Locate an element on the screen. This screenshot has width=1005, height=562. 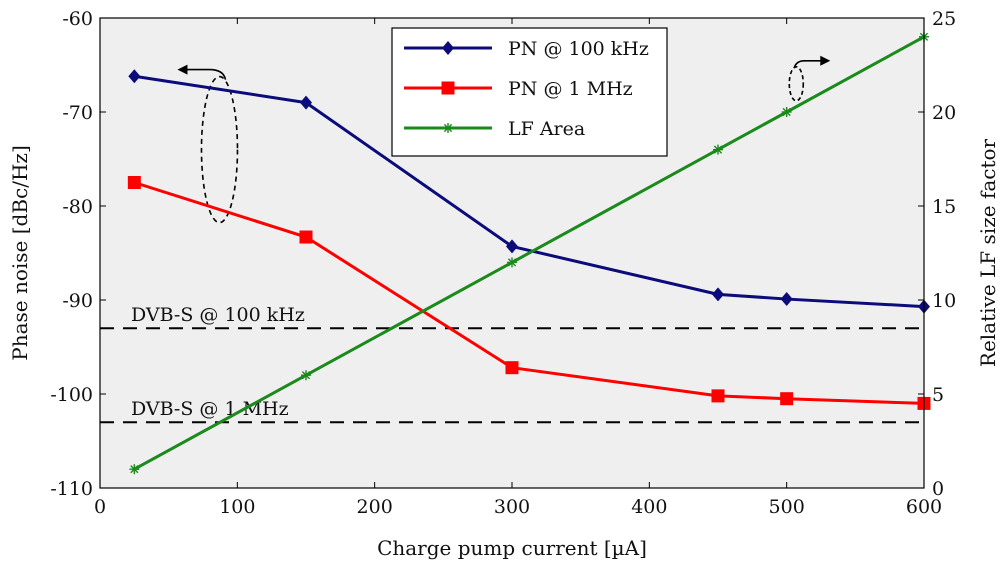
y-right-axis-title: Relative LF size factor is located at coordinates (988, 252).